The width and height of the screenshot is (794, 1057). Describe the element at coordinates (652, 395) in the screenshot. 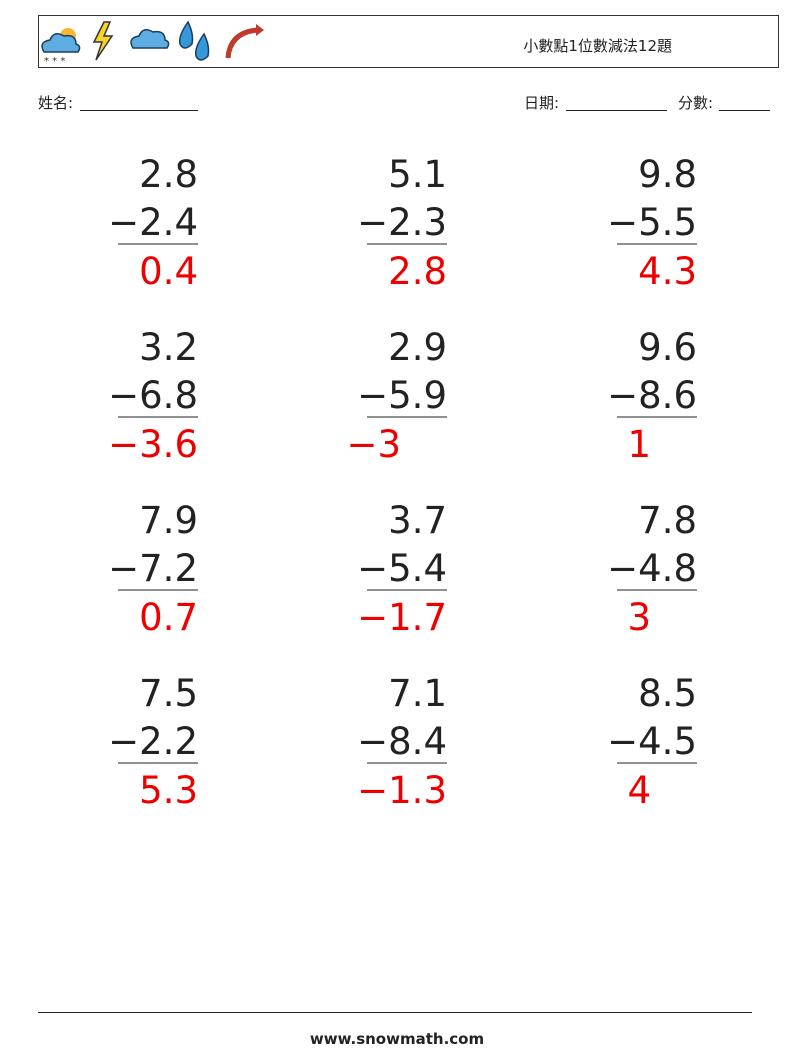

I see `subtrahend: −8.6` at that location.